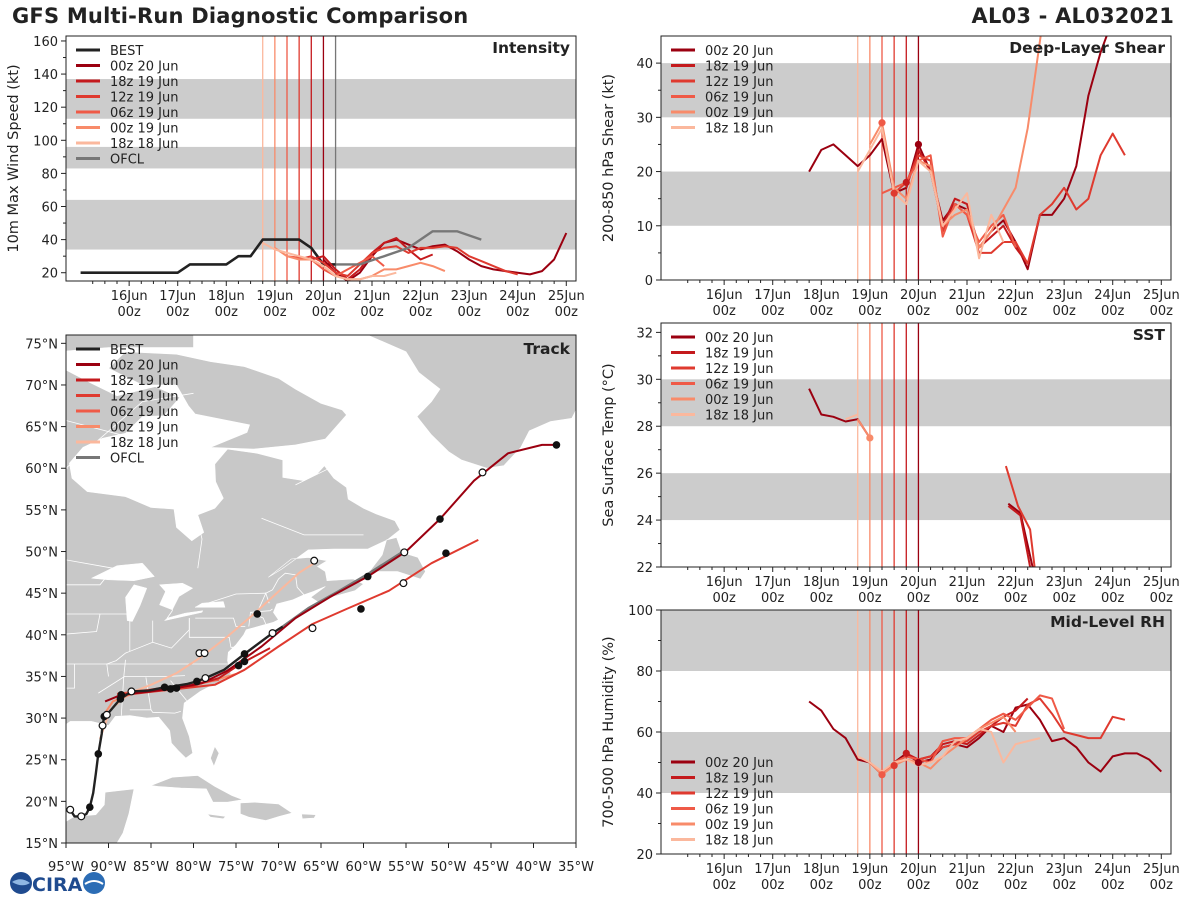  What do you see at coordinates (144, 82) in the screenshot?
I see `intensity-legend-label: 18z 19 Jun` at bounding box center [144, 82].